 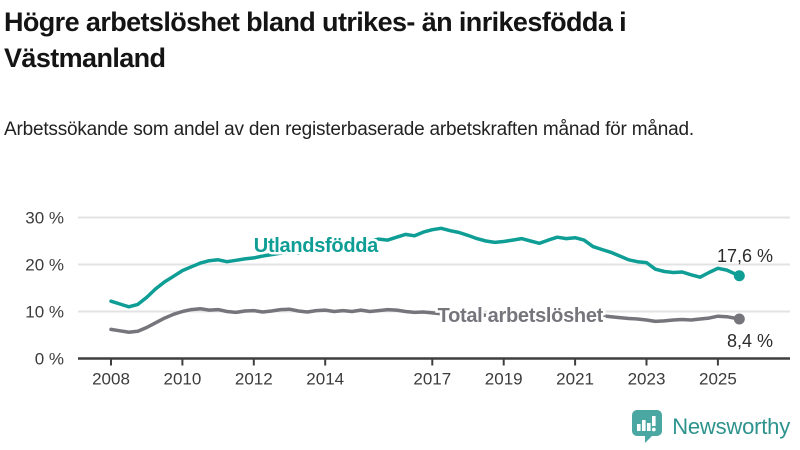 What do you see at coordinates (731, 426) in the screenshot?
I see `newsworthy-logo-text: Newsworthy` at bounding box center [731, 426].